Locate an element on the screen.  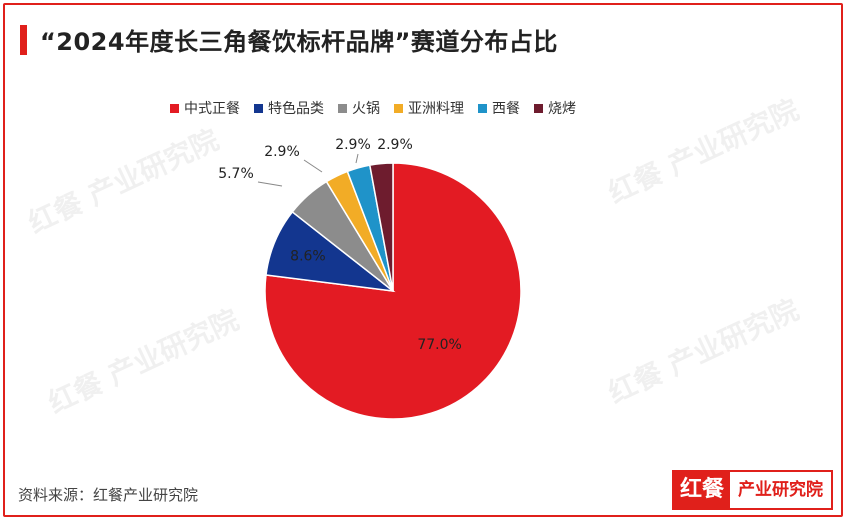
logo-text: 产业研究院 is located at coordinates (781, 490).